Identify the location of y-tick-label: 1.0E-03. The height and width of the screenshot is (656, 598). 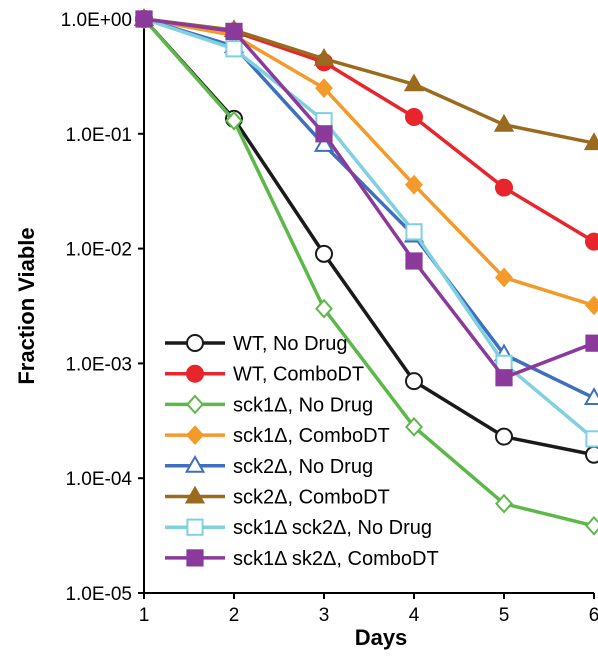
(98, 364).